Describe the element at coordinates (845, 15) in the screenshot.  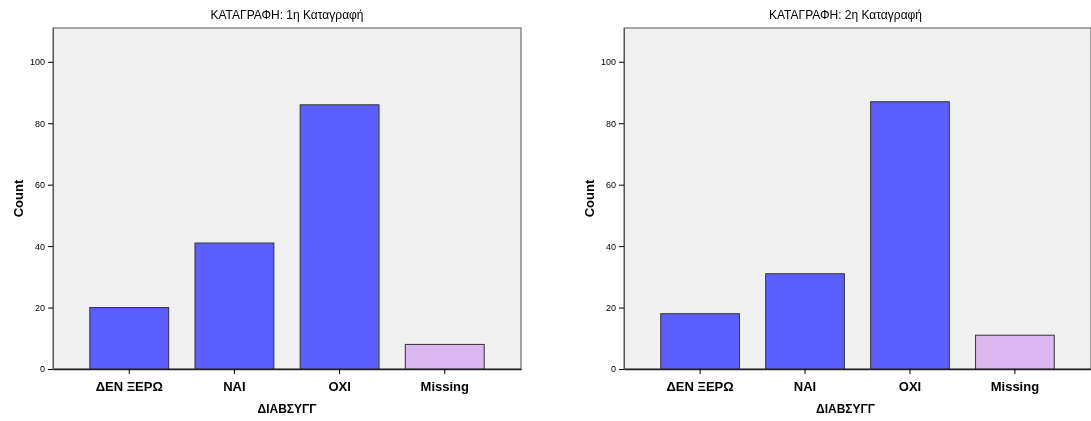
I see `chart-title: ΚΑΤΑΓΡΑΦΗ: 2η Καταγραφή` at that location.